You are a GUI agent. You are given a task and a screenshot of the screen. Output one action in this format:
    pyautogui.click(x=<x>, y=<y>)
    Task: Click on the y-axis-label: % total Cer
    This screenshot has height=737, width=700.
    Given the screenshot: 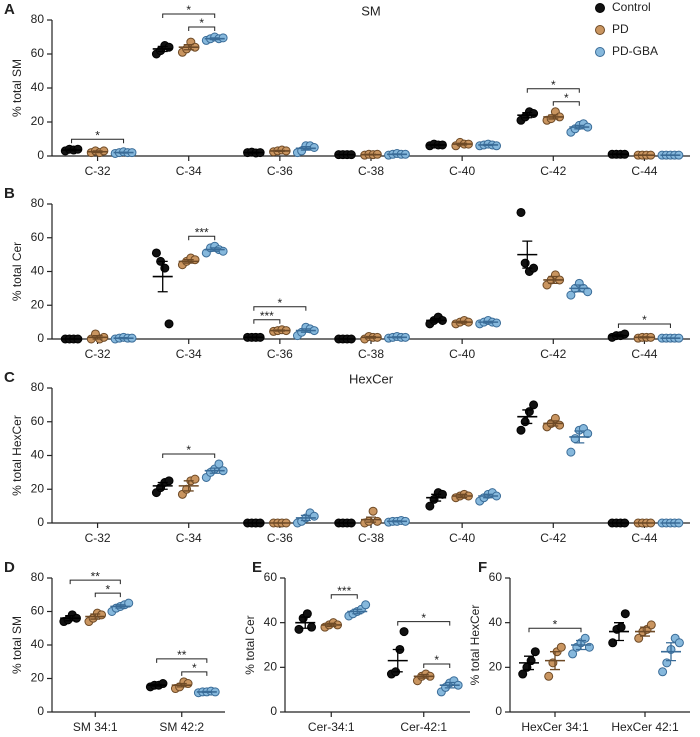 What is the action you would take?
    pyautogui.click(x=17, y=271)
    